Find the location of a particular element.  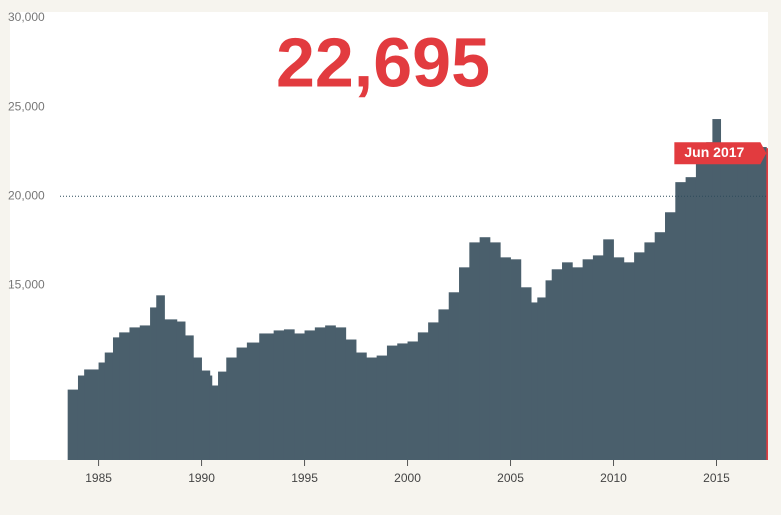

y-tick-label: 25,000 is located at coordinates (26, 106).